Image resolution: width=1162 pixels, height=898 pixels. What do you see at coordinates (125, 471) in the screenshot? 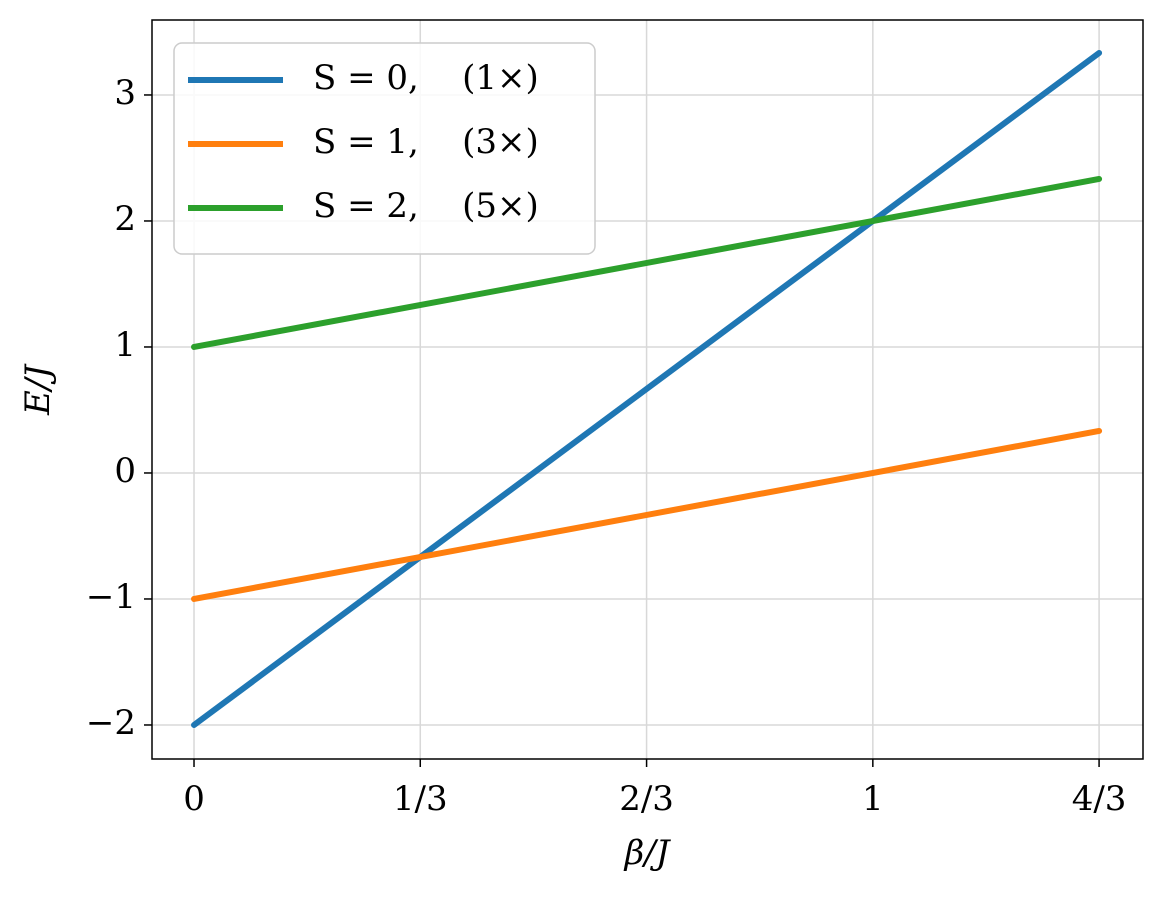
I see `y-tick-label: 0` at bounding box center [125, 471].